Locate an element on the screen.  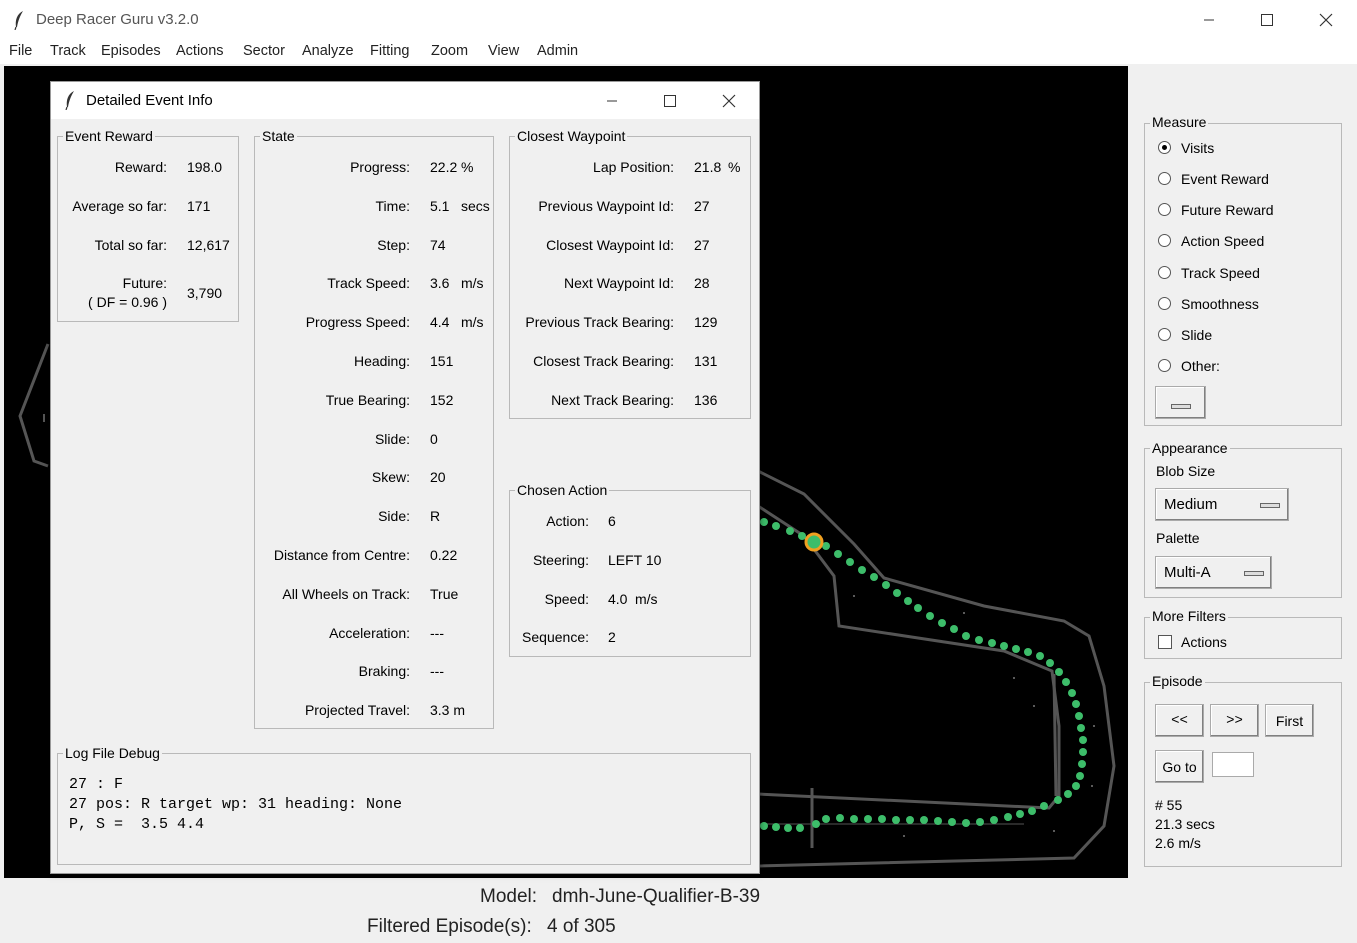
first-episode-button: First is located at coordinates (1289, 720).